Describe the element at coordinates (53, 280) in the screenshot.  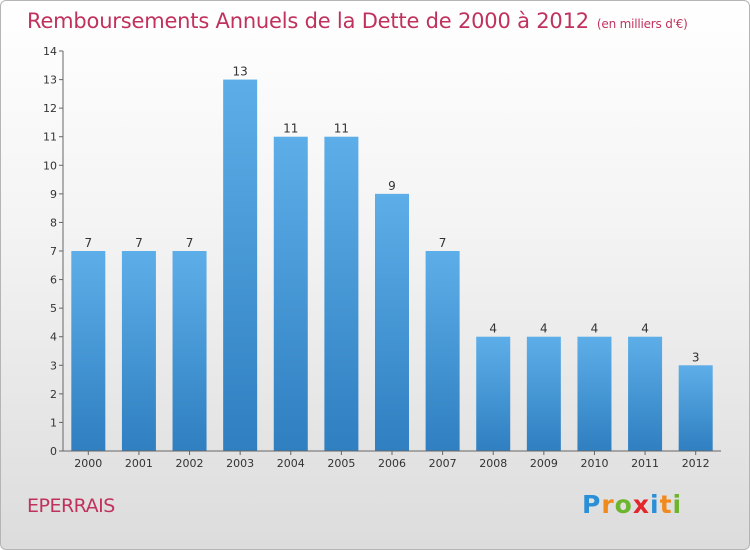
I see `y-tick-label: 6` at that location.